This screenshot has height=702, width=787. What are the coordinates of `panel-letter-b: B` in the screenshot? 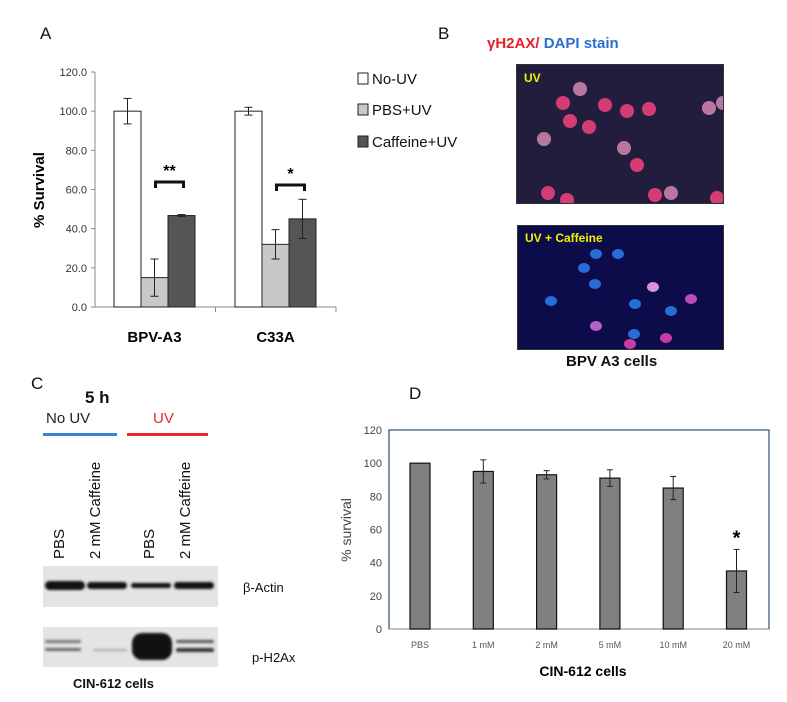 It's located at (444, 33).